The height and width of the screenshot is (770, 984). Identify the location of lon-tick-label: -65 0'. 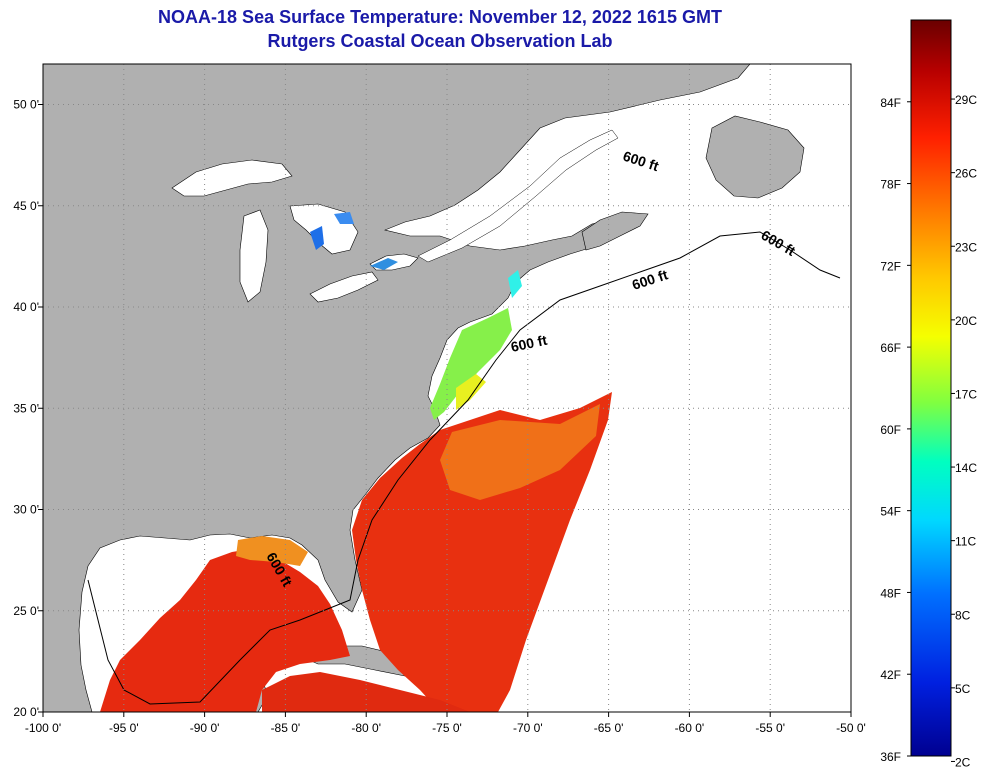
(609, 728).